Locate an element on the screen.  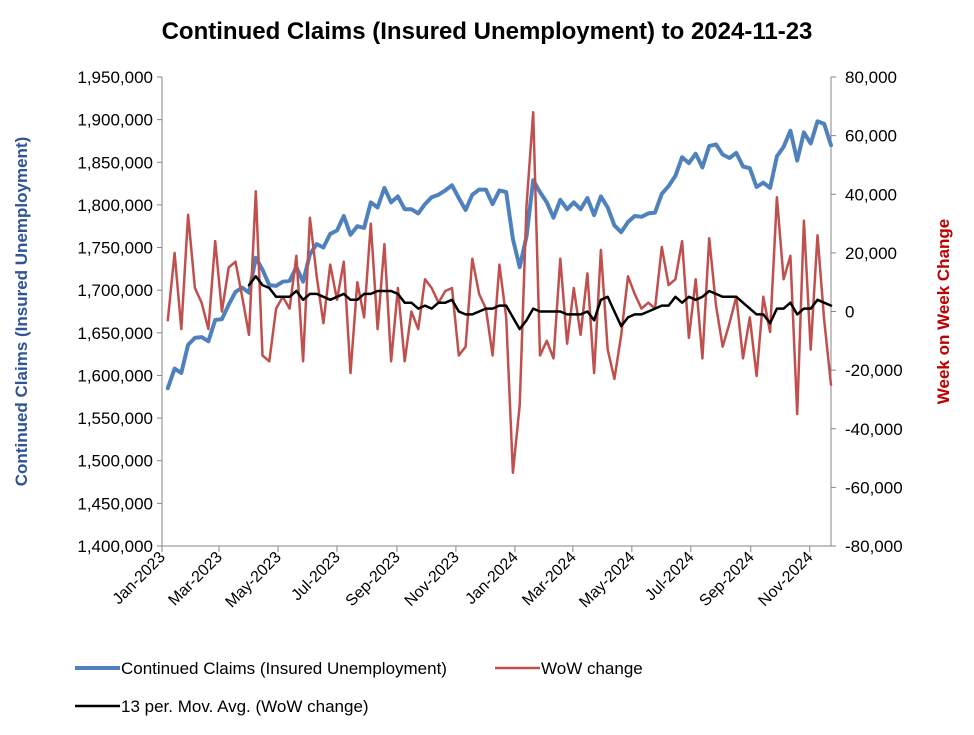
x-tick-label: Sep-2024 is located at coordinates (726, 579).